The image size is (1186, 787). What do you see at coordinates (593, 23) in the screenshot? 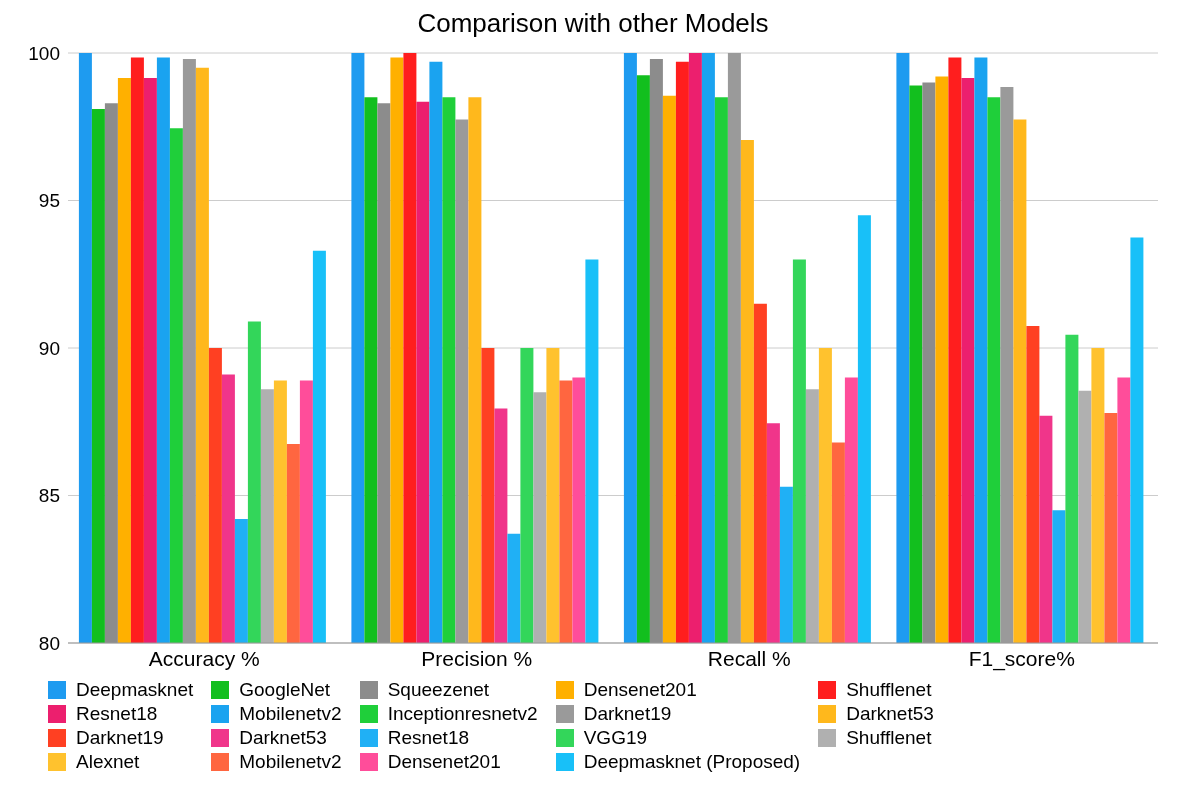
I see `chart-title: Comparison with other Models` at bounding box center [593, 23].